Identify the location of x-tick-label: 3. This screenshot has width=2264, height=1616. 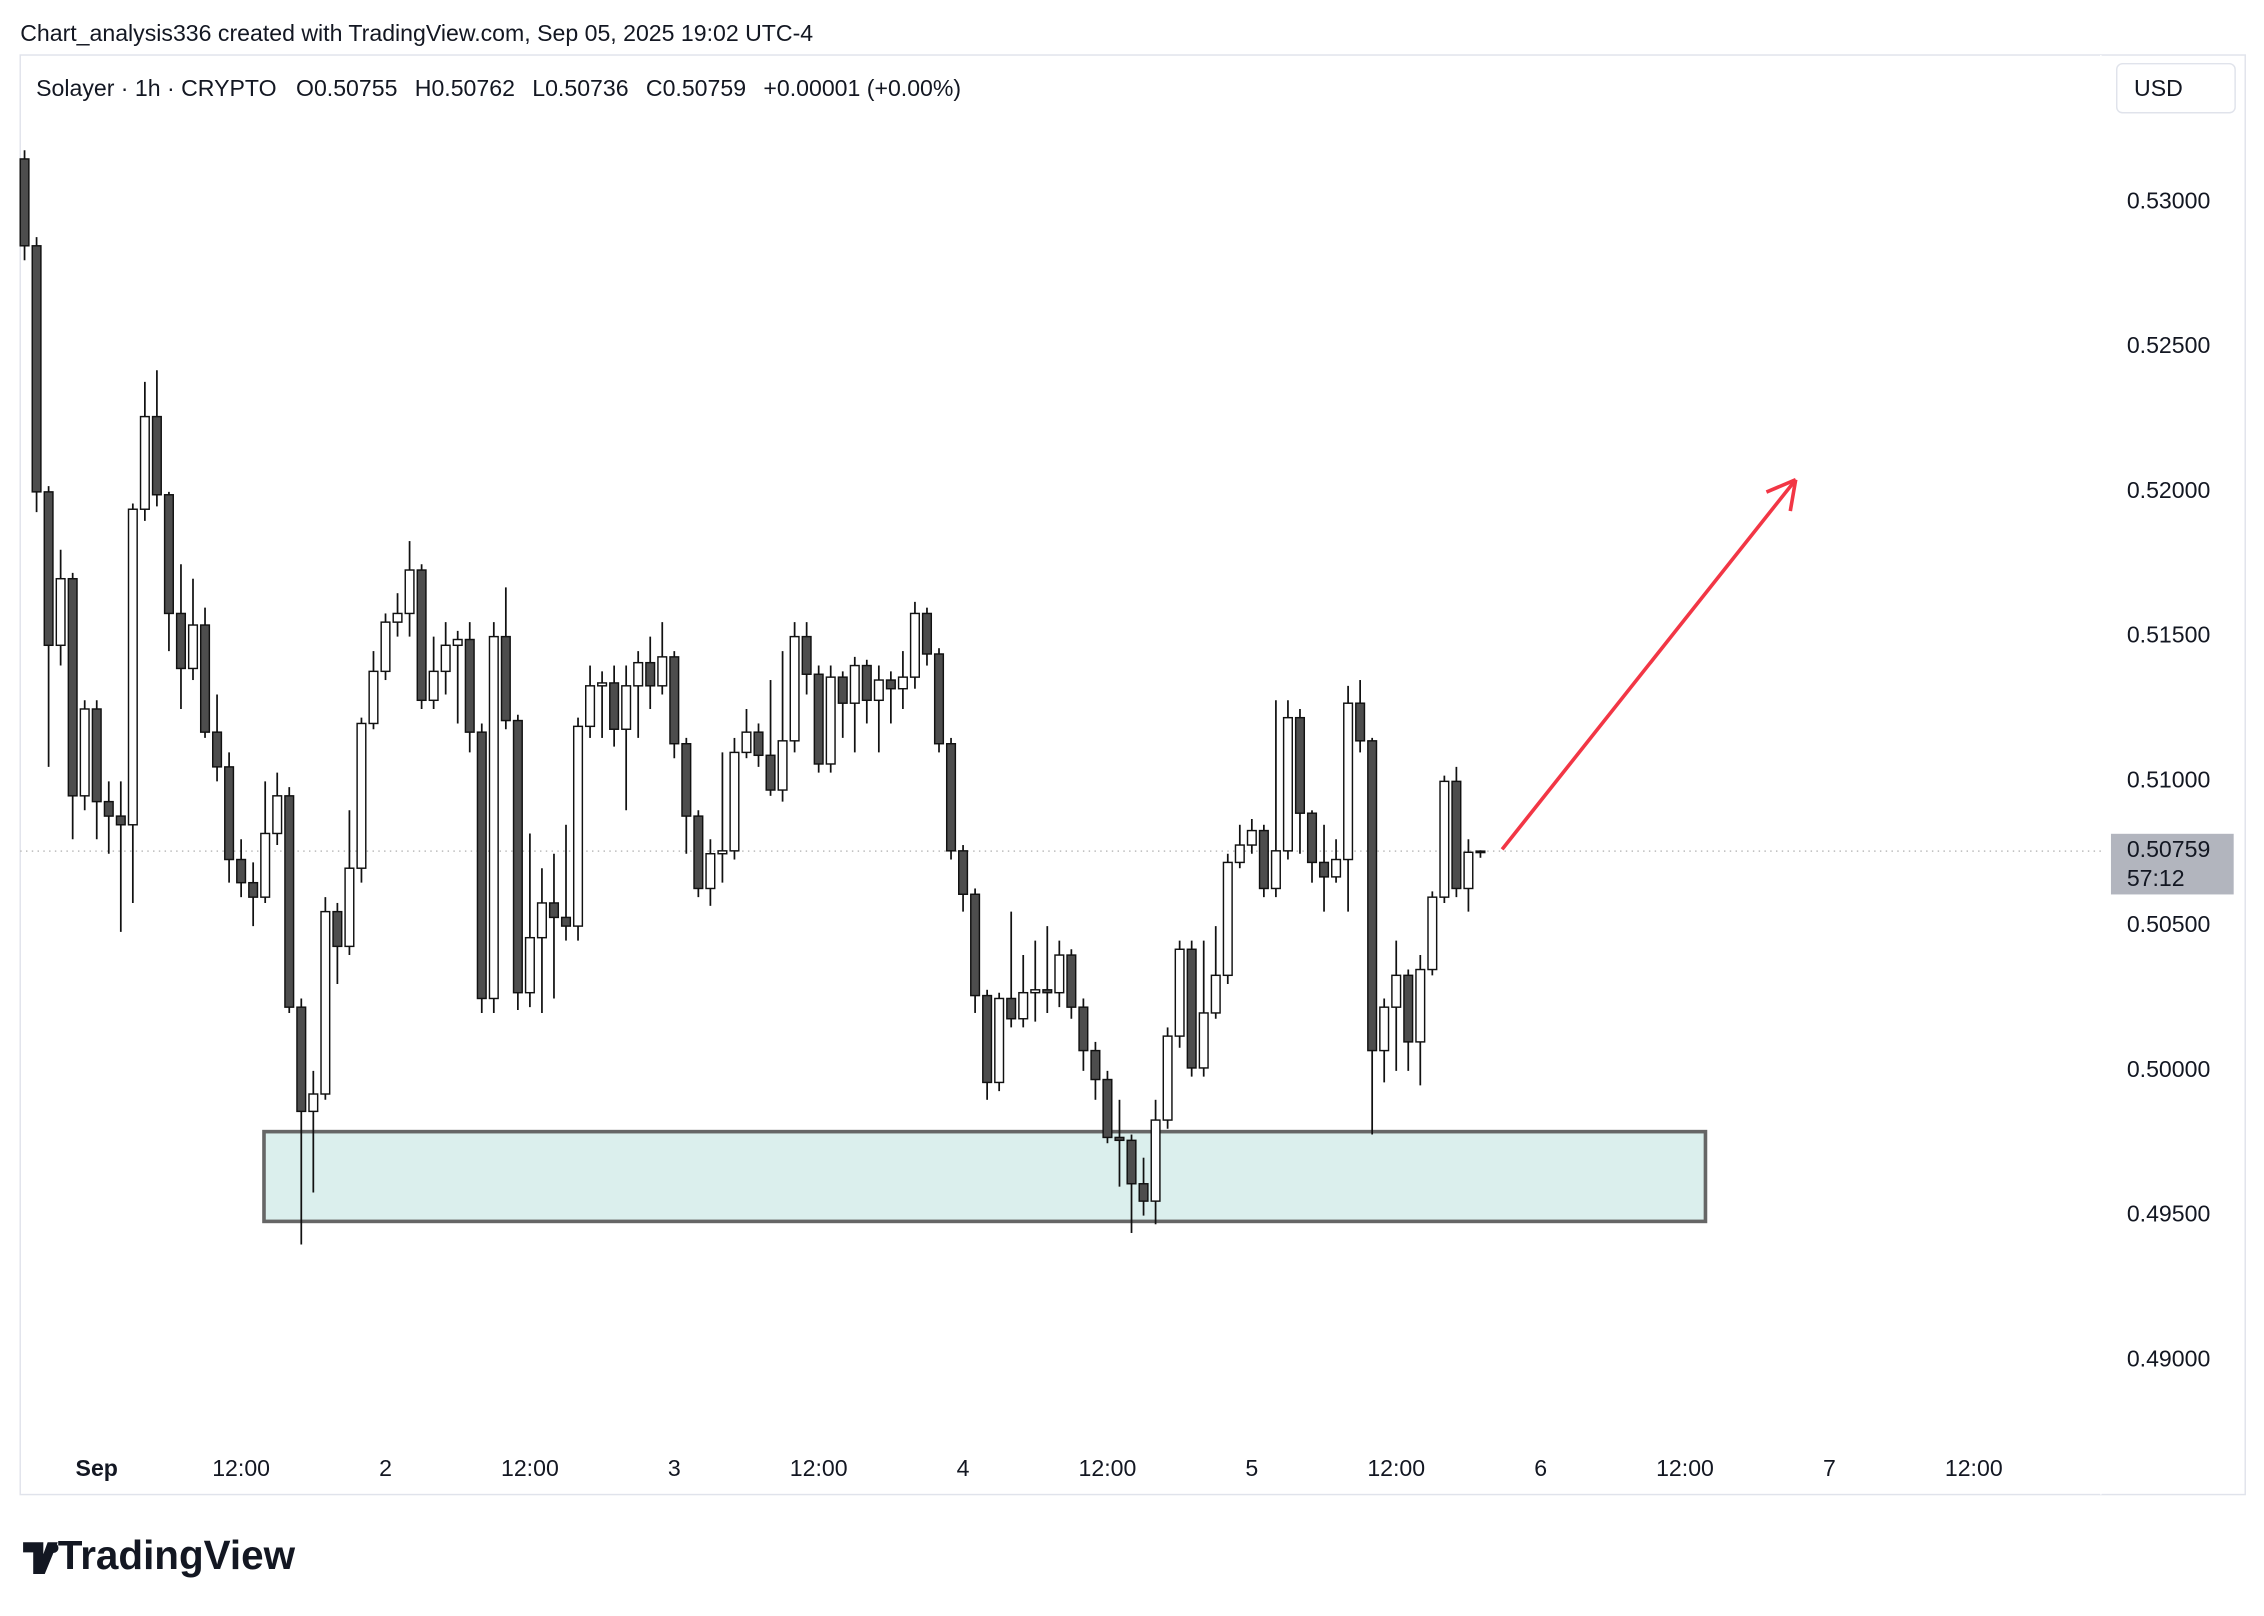
(674, 1468).